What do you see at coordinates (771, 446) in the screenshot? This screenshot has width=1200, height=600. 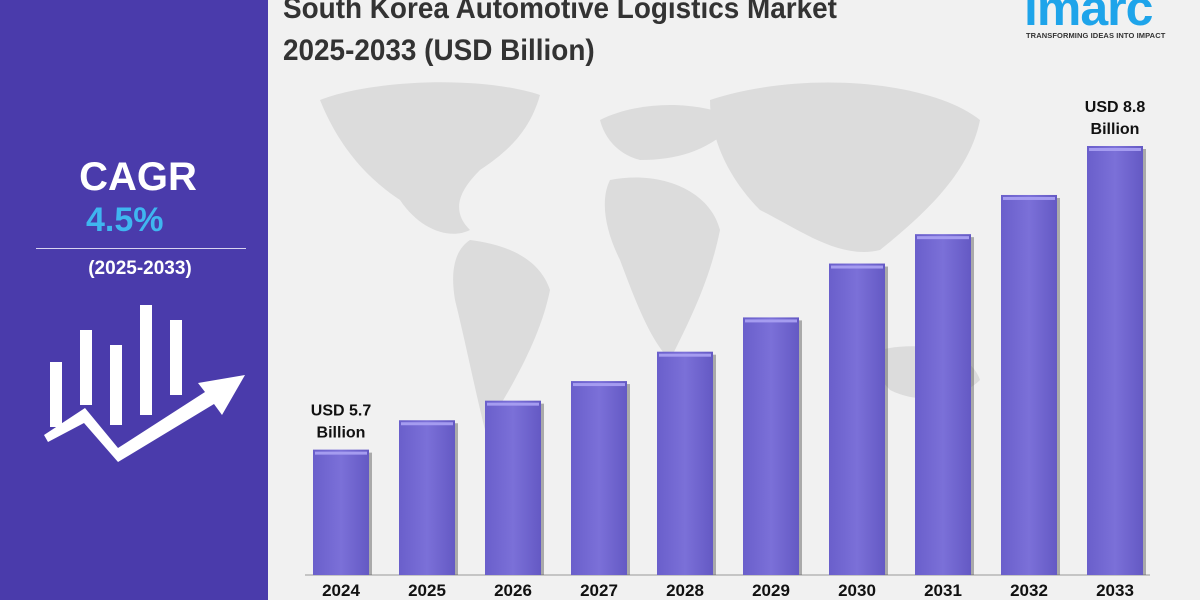 I see `bar-2029` at bounding box center [771, 446].